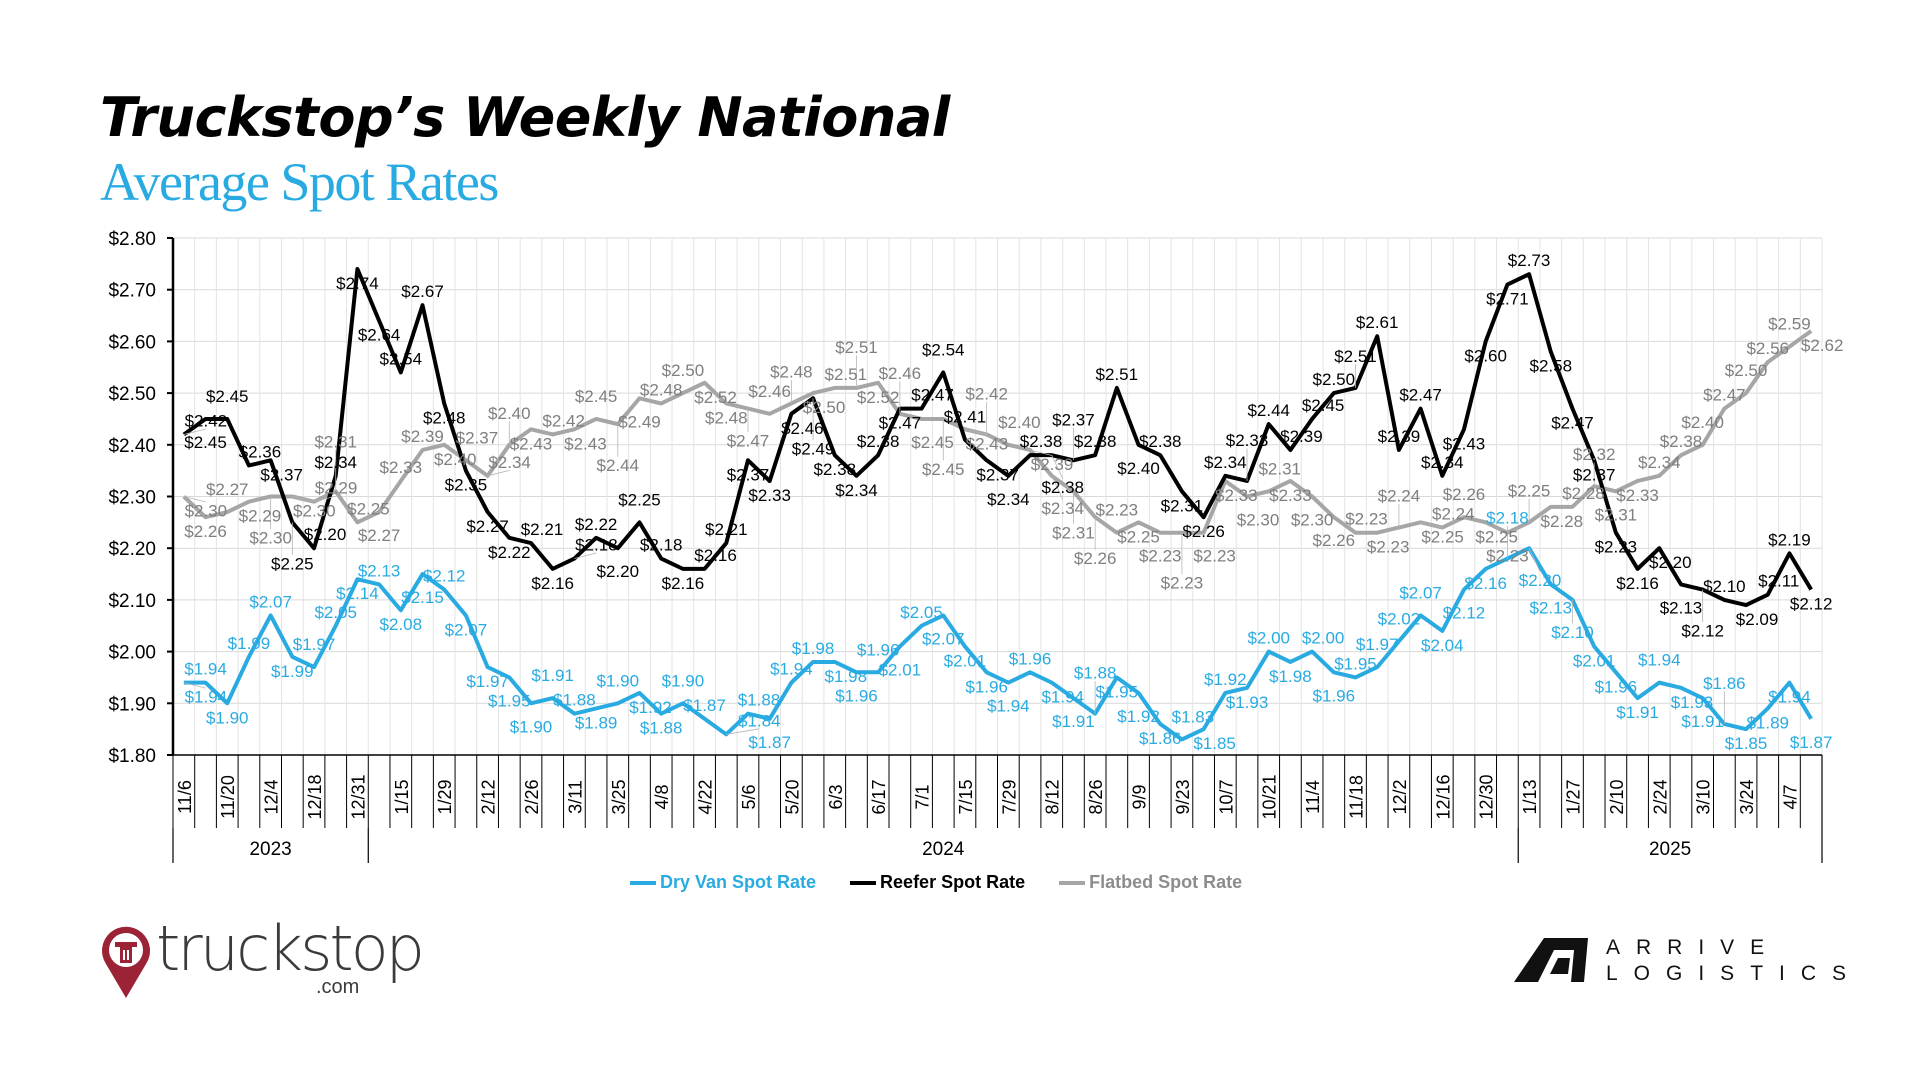 The image size is (1920, 1080). Describe the element at coordinates (1247, 440) in the screenshot. I see `data-label-reefer: $2.33` at that location.